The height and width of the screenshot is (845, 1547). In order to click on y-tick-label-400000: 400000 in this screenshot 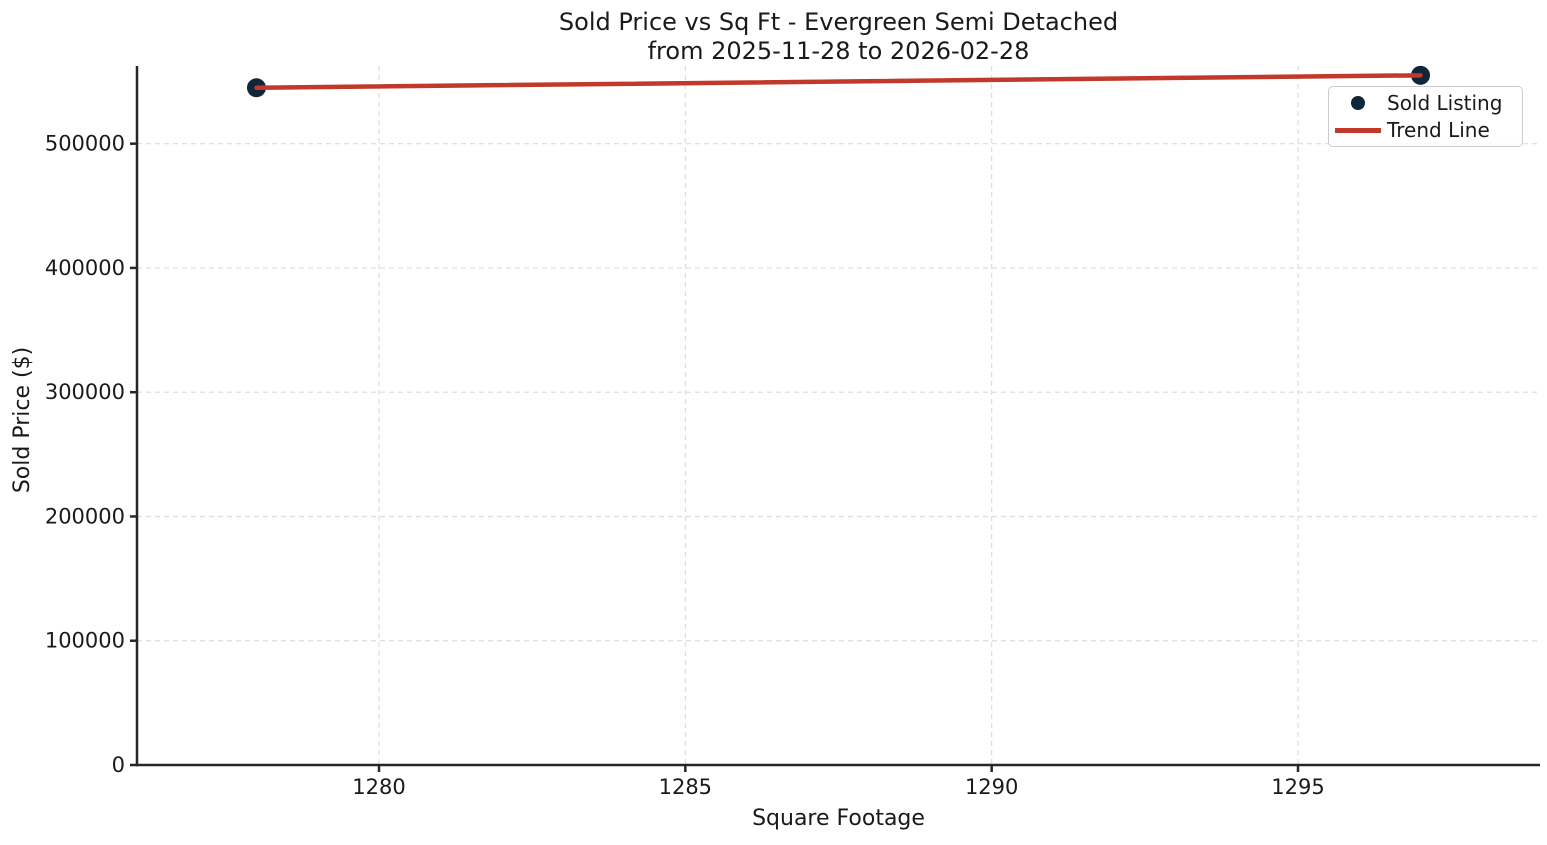, I will do `click(85, 268)`.